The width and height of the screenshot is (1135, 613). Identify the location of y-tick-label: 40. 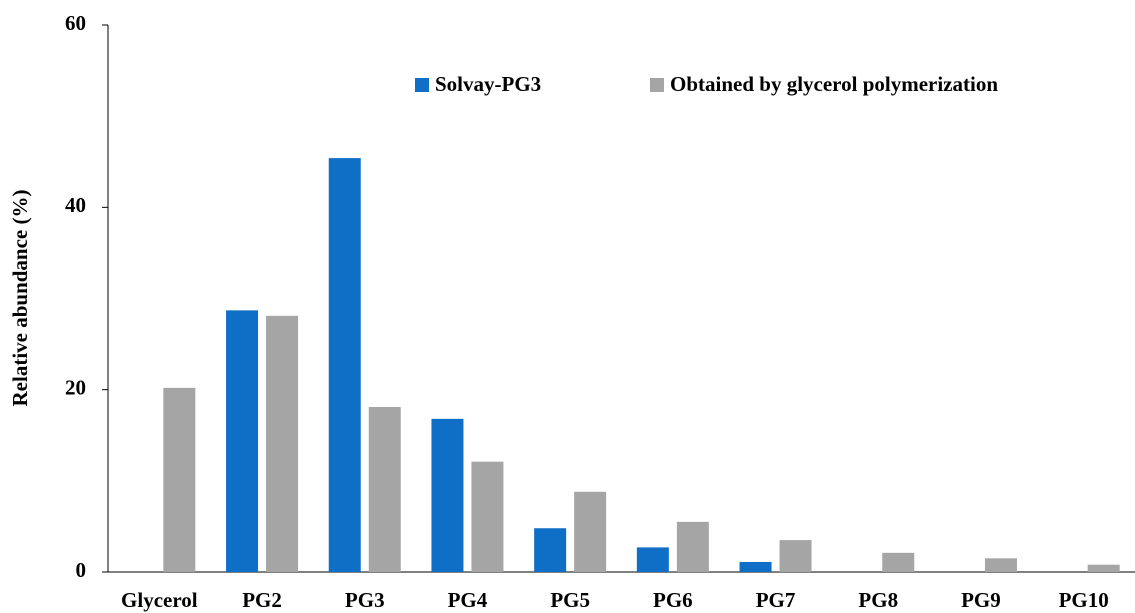
(75, 205).